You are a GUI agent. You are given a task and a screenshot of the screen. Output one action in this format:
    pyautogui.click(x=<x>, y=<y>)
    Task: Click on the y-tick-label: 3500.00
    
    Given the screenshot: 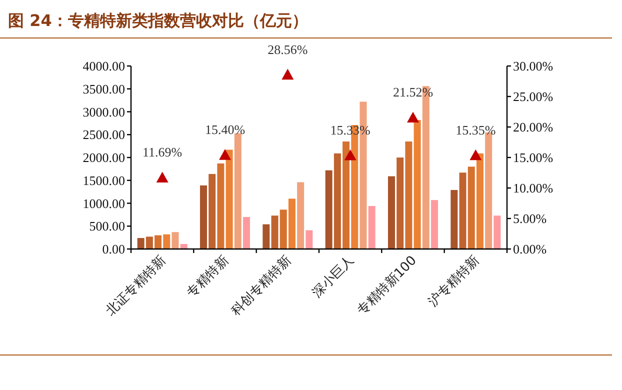 What is the action you would take?
    pyautogui.click(x=103, y=88)
    